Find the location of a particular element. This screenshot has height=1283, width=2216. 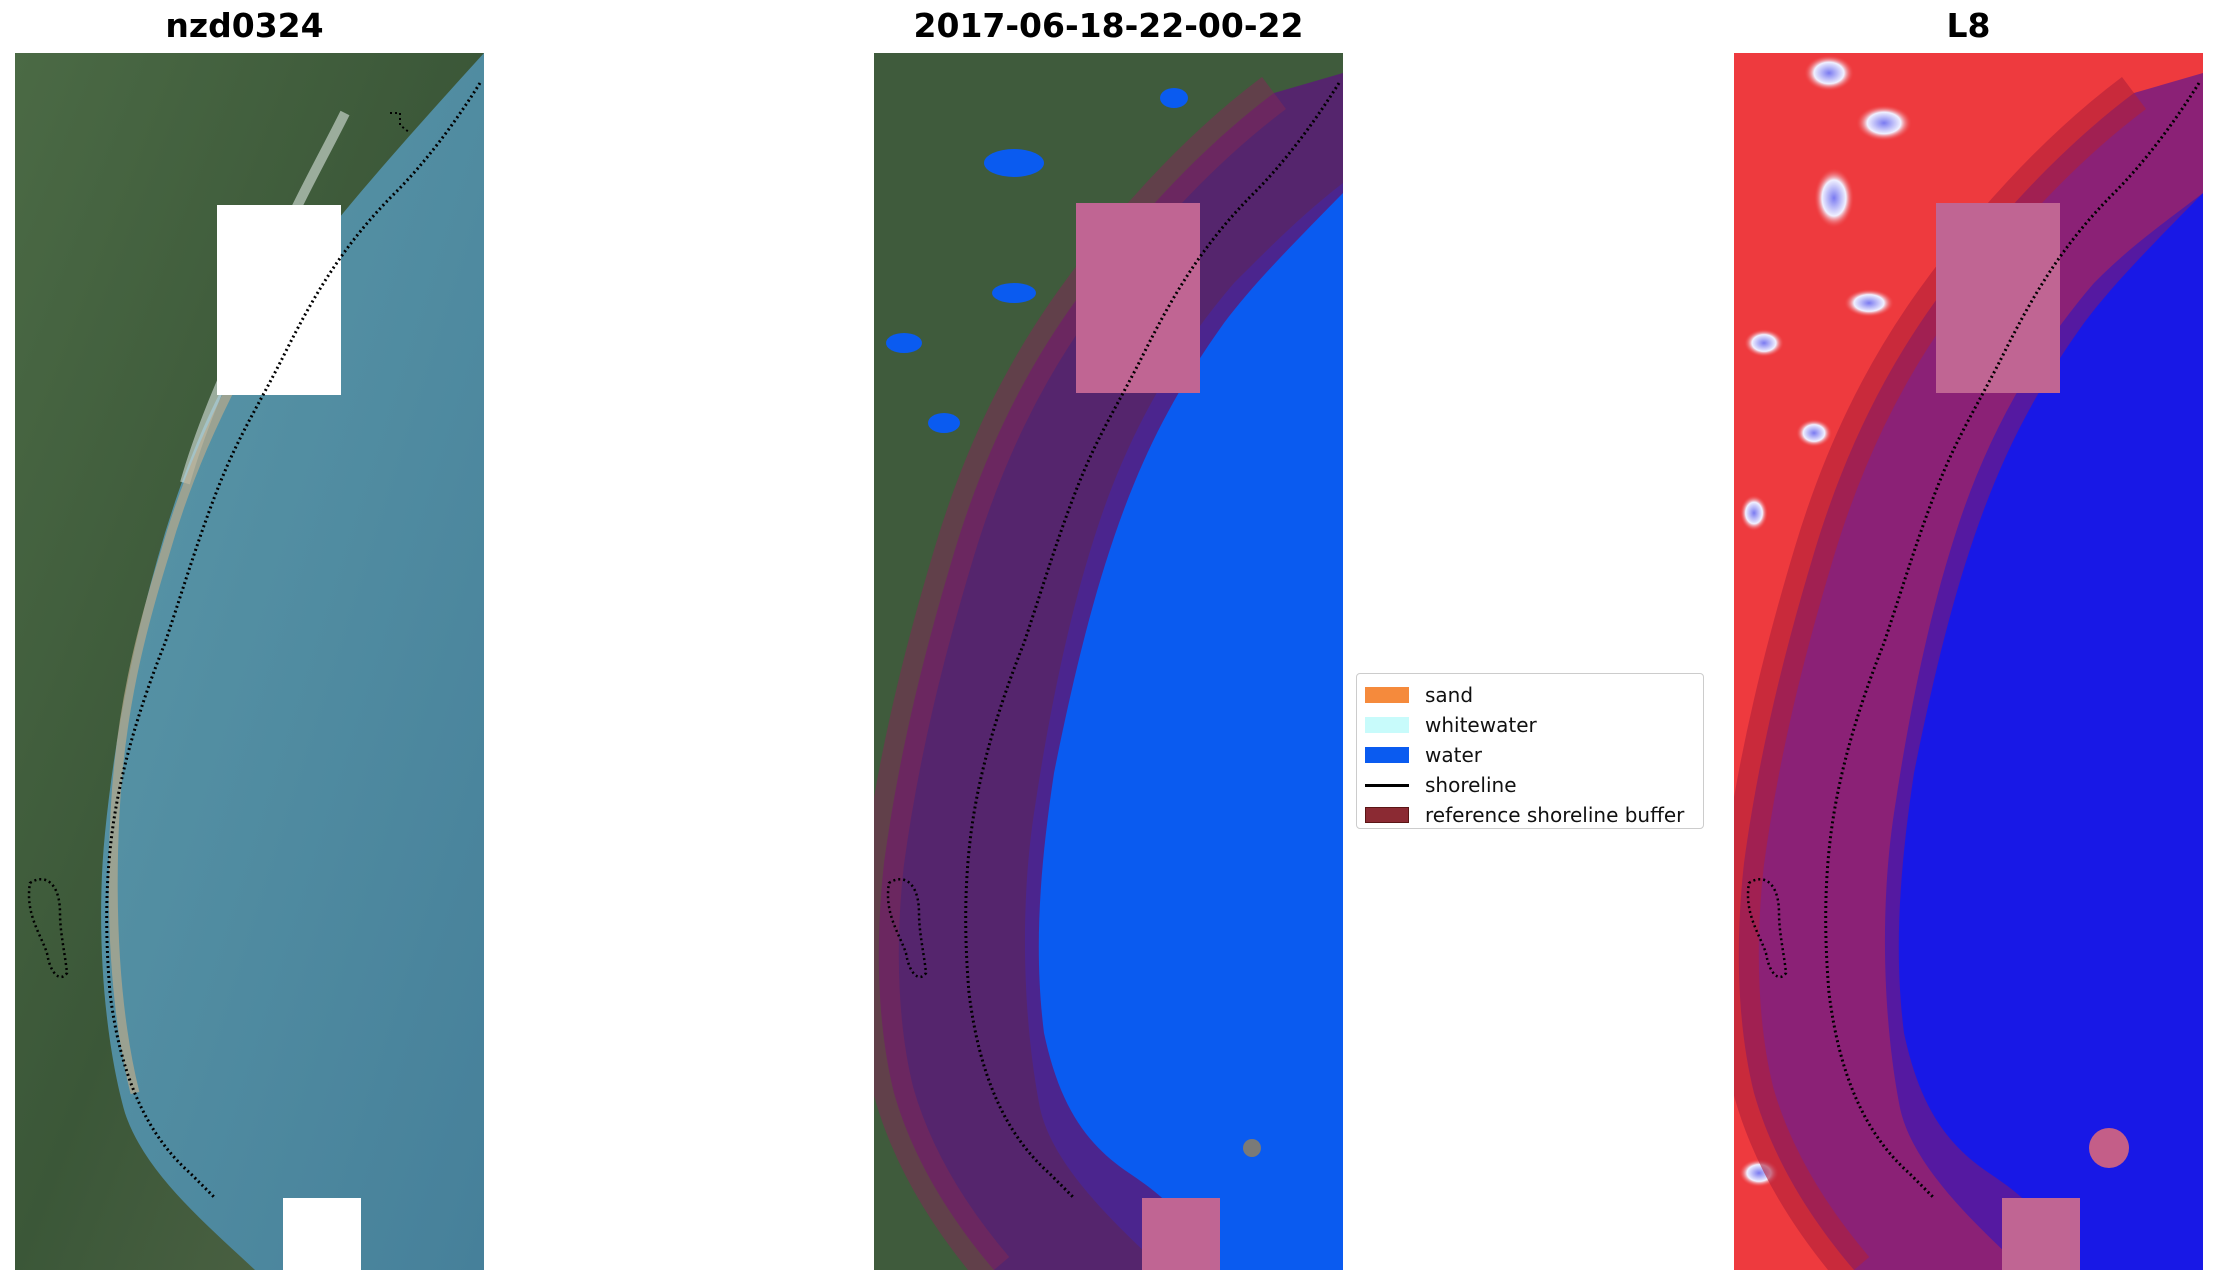

legend-item-reference-buffer: reference shoreline buffer is located at coordinates (1530, 815).